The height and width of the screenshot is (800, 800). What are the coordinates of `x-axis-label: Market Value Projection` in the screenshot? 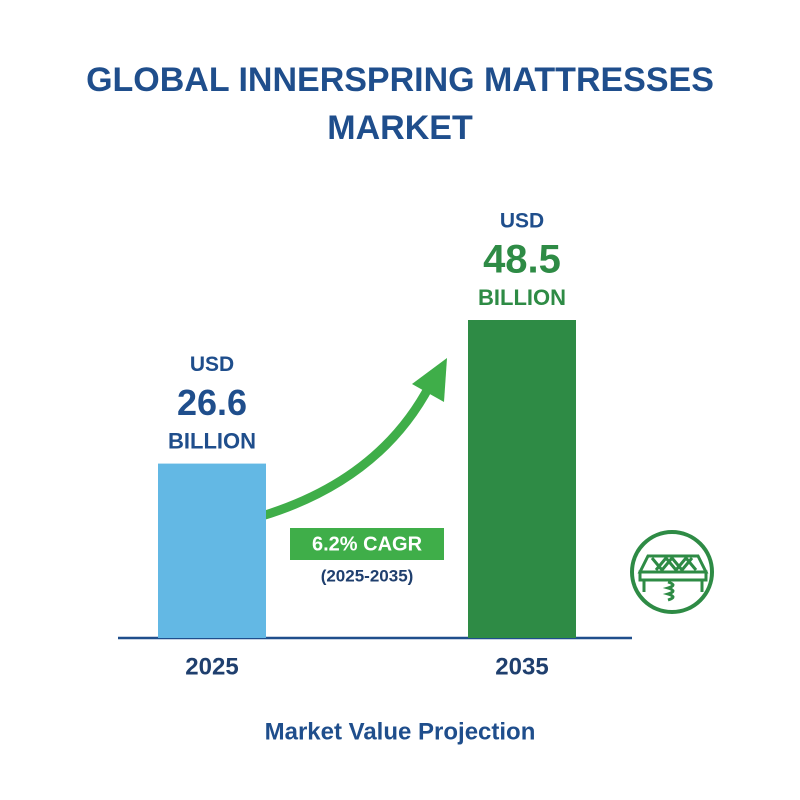 It's located at (400, 731).